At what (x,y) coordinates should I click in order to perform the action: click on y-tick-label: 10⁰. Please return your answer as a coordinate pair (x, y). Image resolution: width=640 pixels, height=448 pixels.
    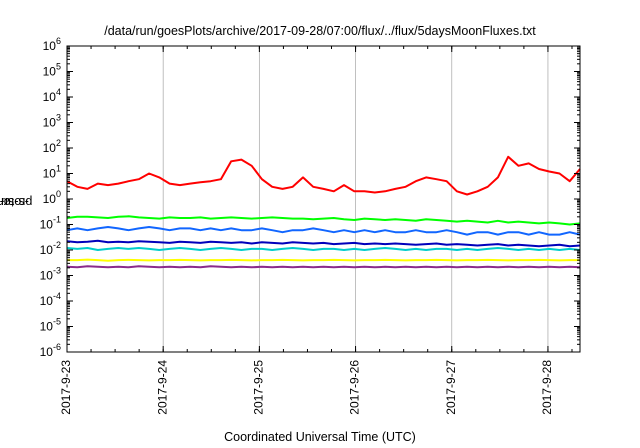
    Looking at the image, I should click on (52, 197).